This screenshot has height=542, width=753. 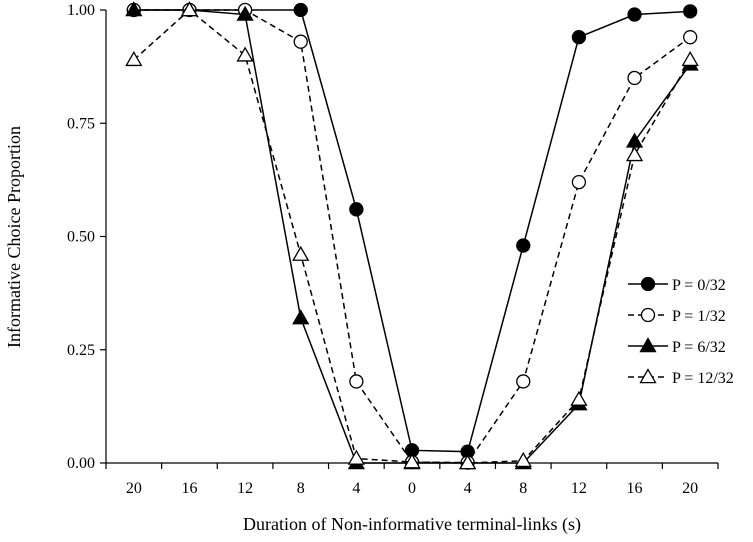 I want to click on legend-item: P = 12/32, so click(x=681, y=377).